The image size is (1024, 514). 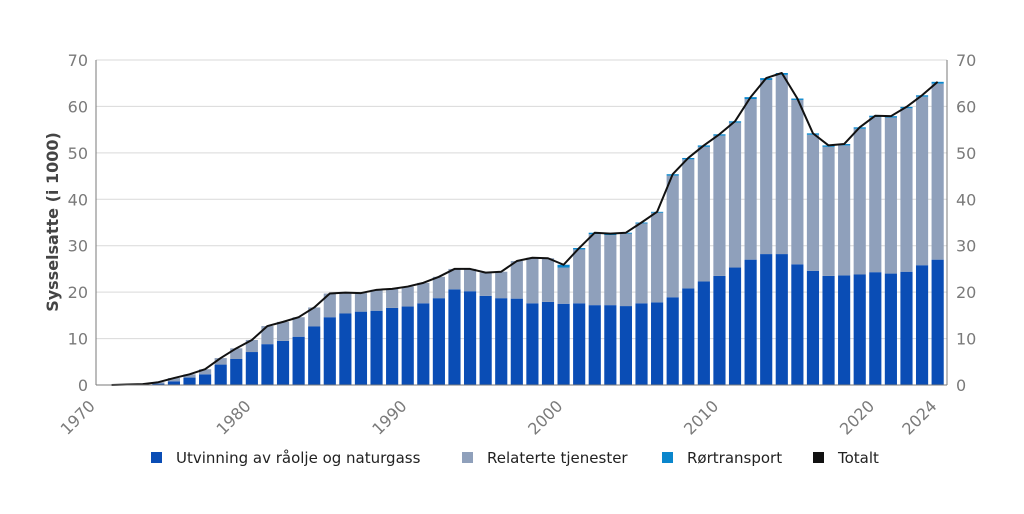 What do you see at coordinates (966, 106) in the screenshot?
I see `y-tick-label-right: 60` at bounding box center [966, 106].